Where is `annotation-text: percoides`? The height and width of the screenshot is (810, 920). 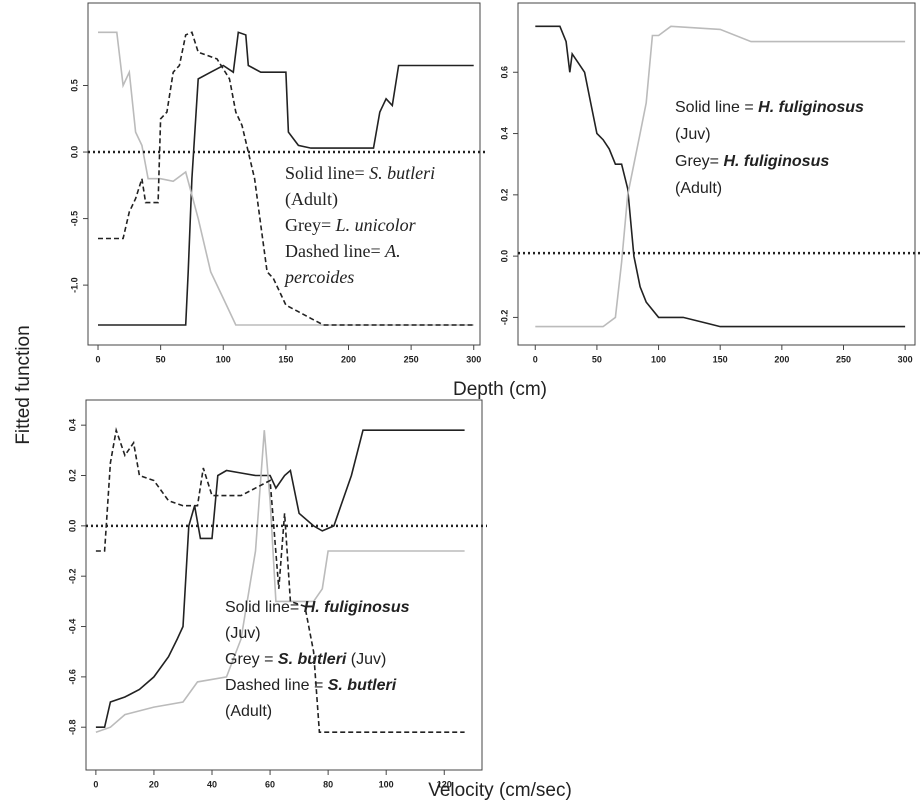 annotation-text: percoides is located at coordinates (318, 277).